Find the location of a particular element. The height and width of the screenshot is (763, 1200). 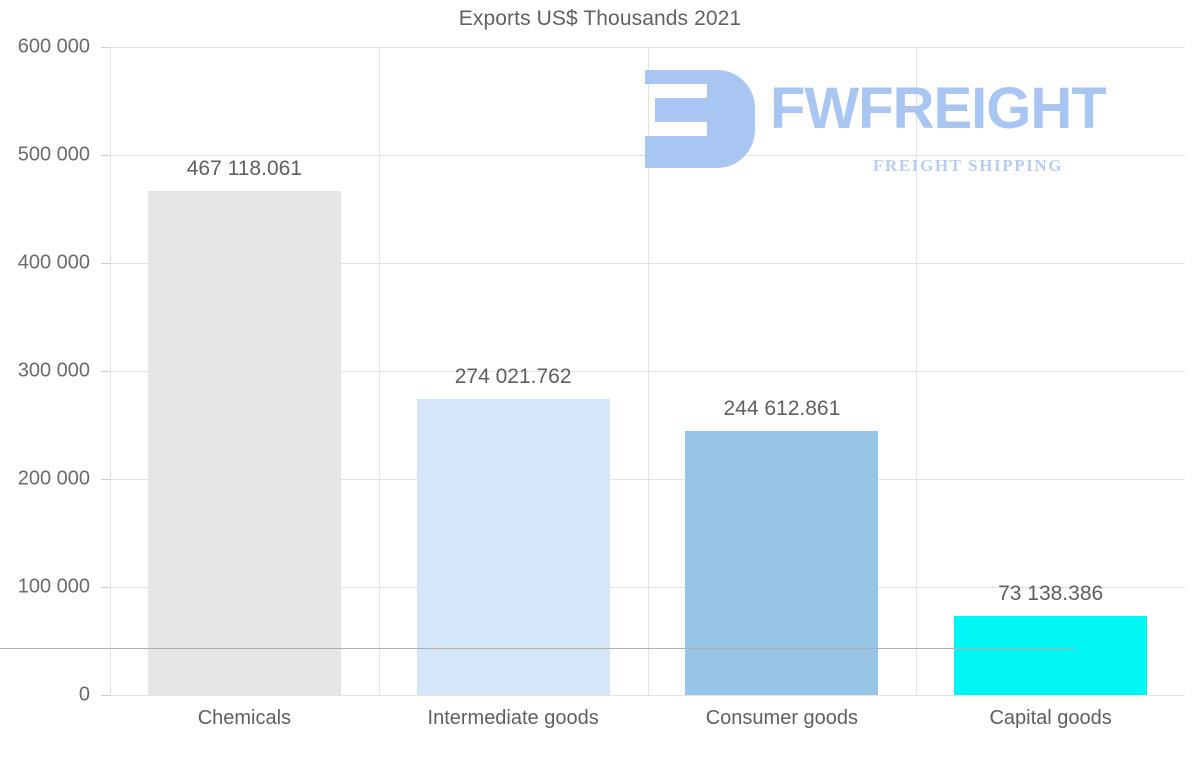

bar-value-label: 467 118.061 is located at coordinates (244, 168).